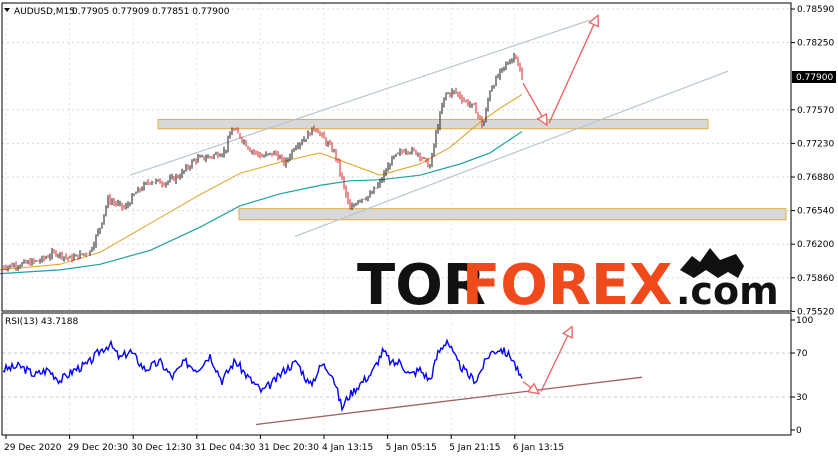 This screenshot has height=458, width=838. I want to click on time-tick-label: 5 Jan 21:15, so click(474, 448).